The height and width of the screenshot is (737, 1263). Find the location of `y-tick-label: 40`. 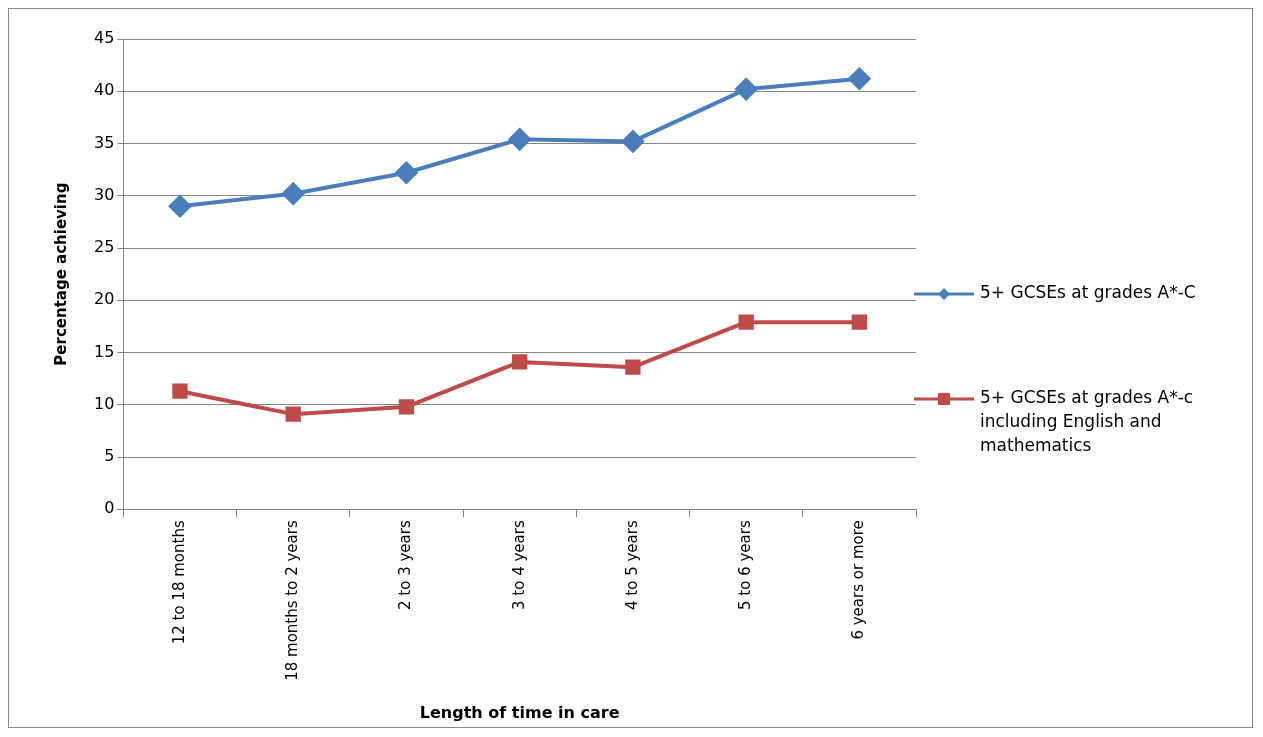

y-tick-label: 40 is located at coordinates (104, 90).